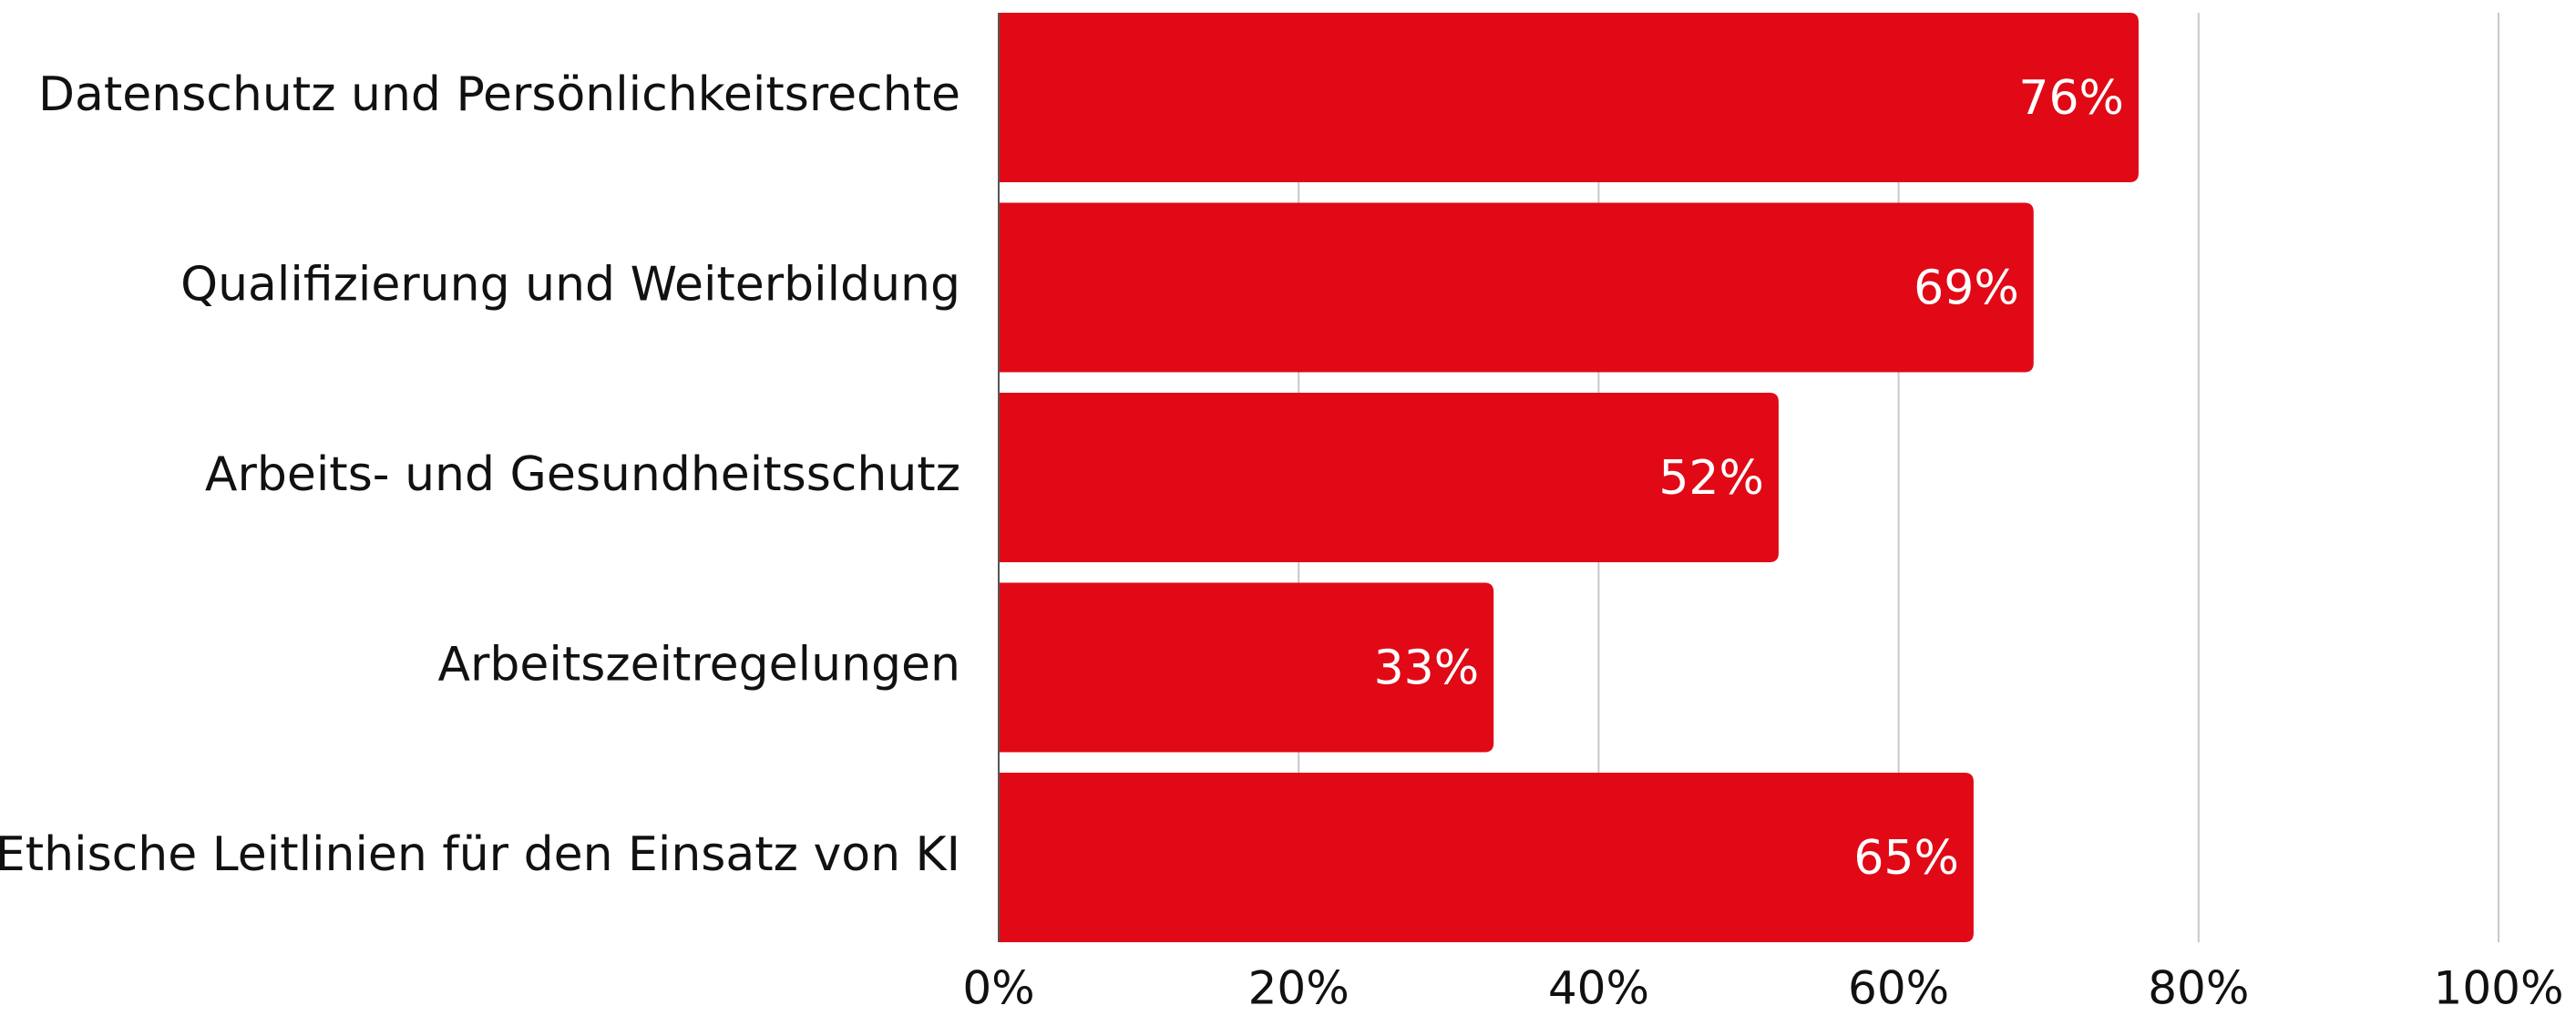 This screenshot has width=2576, height=1016. What do you see at coordinates (582, 475) in the screenshot?
I see `y-tick-label: Arbeits- und Gesundheitsschutz` at bounding box center [582, 475].